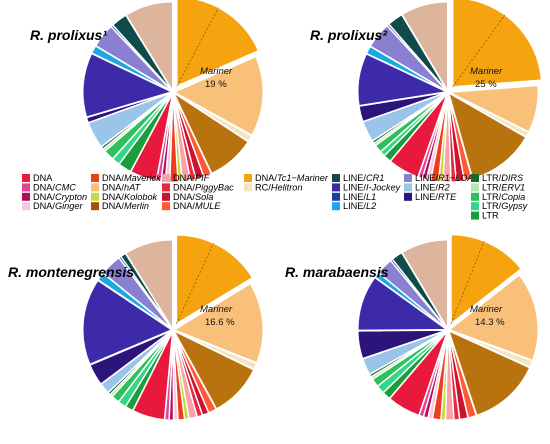 This screenshot has width=550, height=444. I want to click on legend-label: LINE/R2, so click(432, 187).